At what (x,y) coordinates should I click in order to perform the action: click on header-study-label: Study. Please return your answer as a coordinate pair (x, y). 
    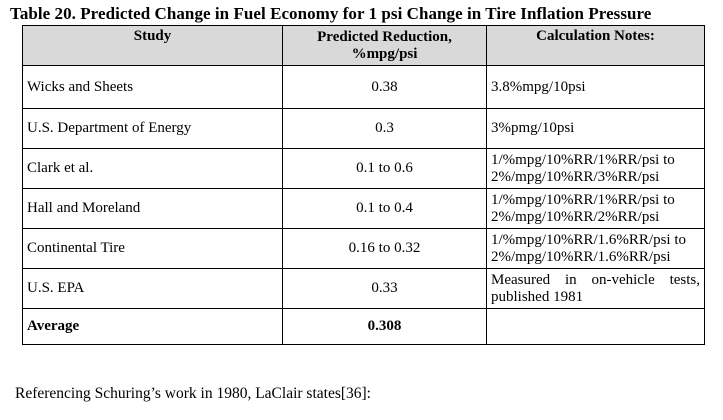
    Looking at the image, I should click on (152, 36).